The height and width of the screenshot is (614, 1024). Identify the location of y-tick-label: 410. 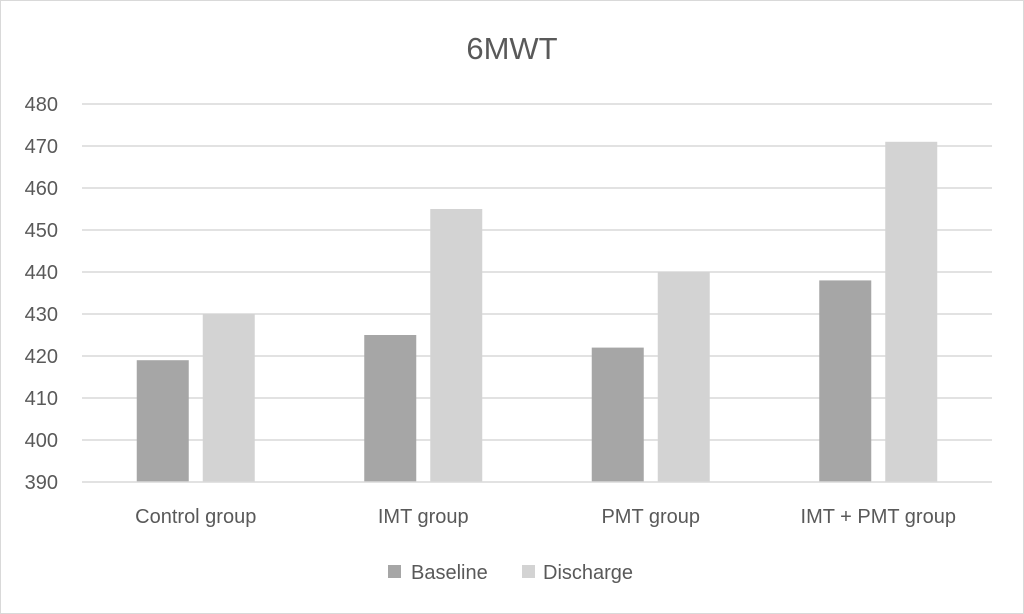
(41, 399).